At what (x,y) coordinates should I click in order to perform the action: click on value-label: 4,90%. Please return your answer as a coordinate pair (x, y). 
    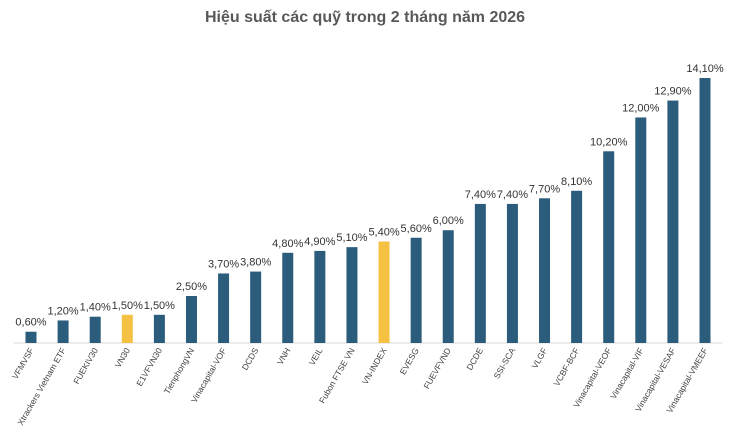
    Looking at the image, I should click on (319, 242).